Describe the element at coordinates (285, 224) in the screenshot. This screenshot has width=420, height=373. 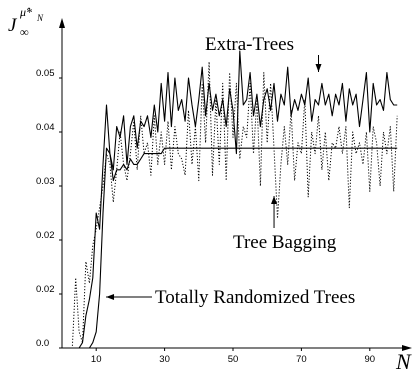
I see `annotation-tree-bagging: Tree Bagging` at that location.